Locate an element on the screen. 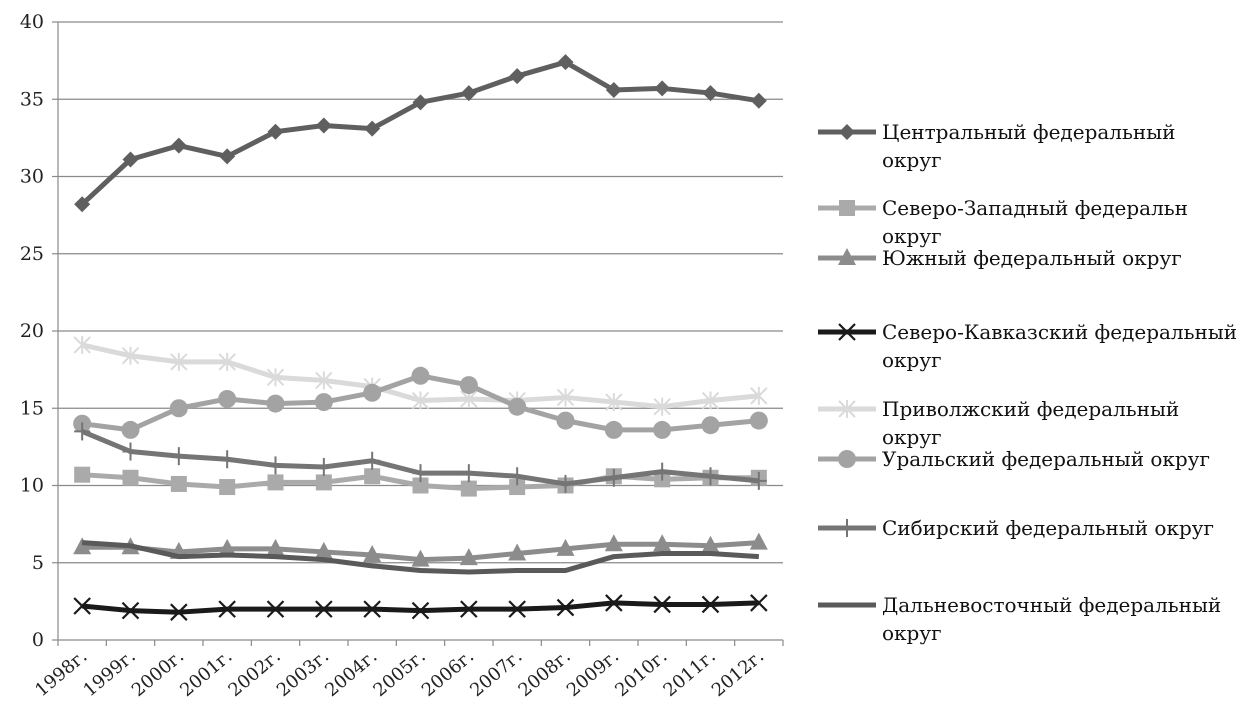 The image size is (1249, 716). legend-item-4: Северо-Кавказский федеральный округ is located at coordinates (1027, 346).